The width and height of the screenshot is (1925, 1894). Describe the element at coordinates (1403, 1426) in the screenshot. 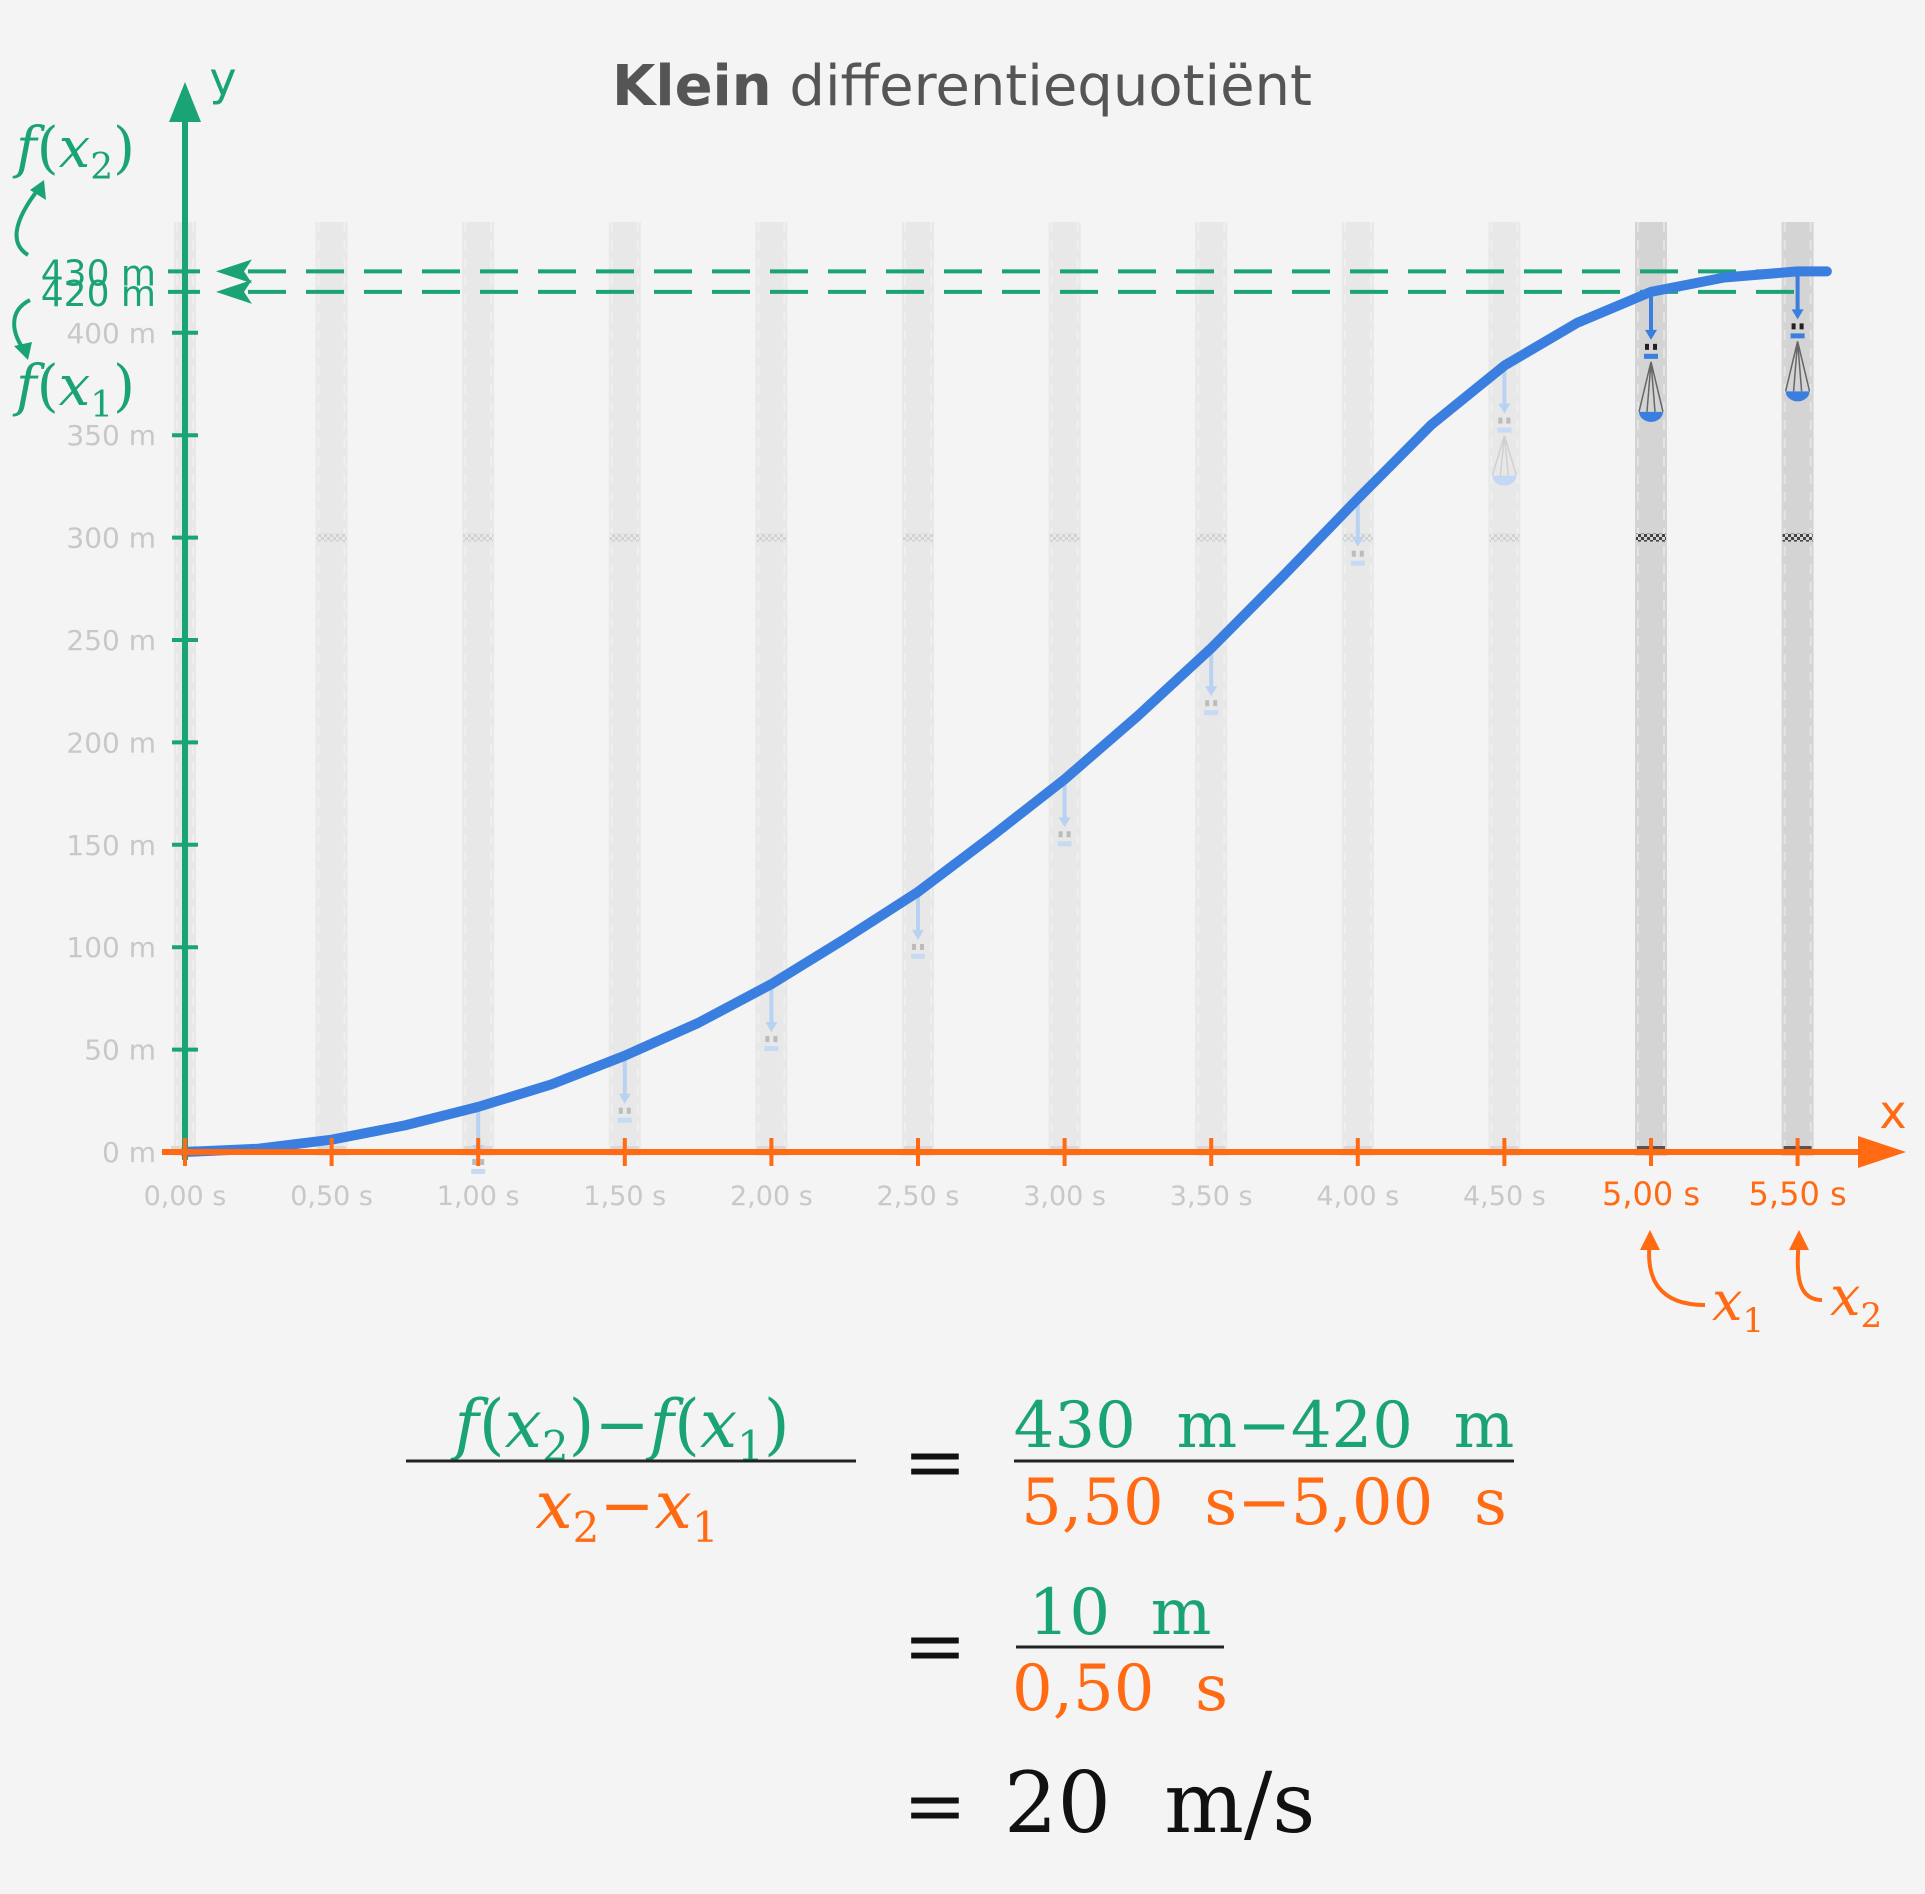

I see `step1-num-b: 420 m` at that location.